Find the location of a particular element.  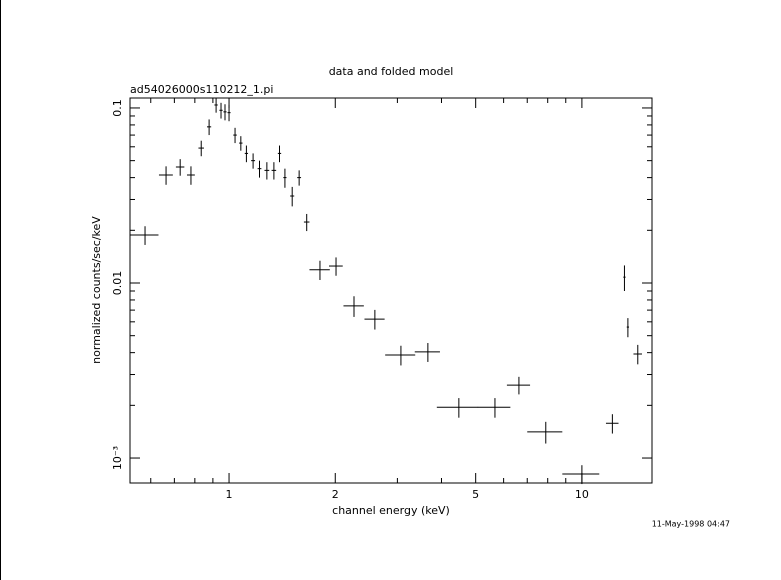

x-tick-label: 1 is located at coordinates (229, 494).